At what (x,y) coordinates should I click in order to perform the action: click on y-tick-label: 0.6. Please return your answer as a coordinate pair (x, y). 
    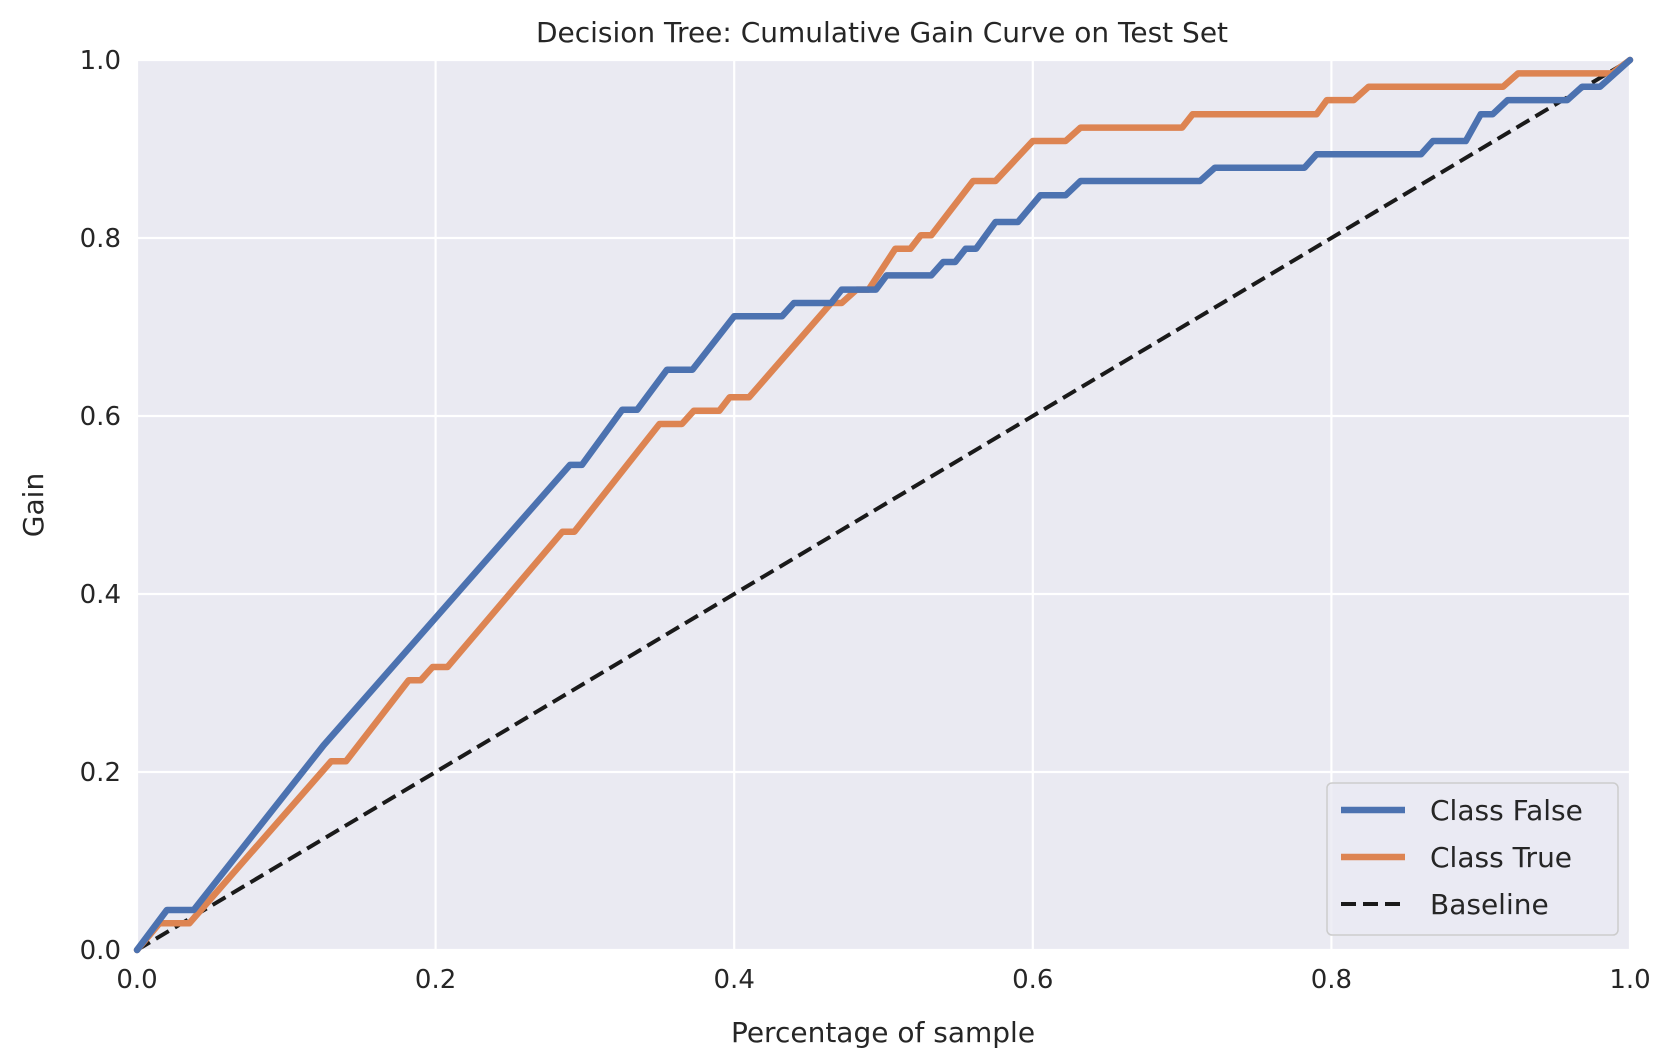
    Looking at the image, I should click on (100, 417).